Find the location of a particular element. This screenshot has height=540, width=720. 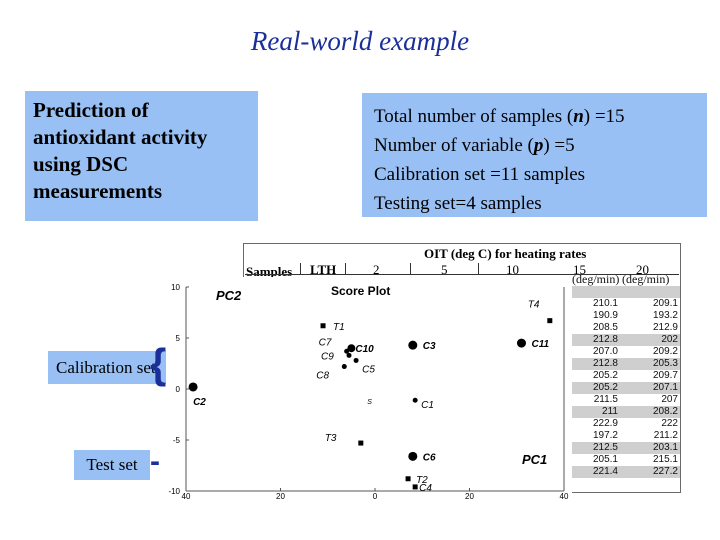

test-set-brace: - is located at coordinates (155, 461).